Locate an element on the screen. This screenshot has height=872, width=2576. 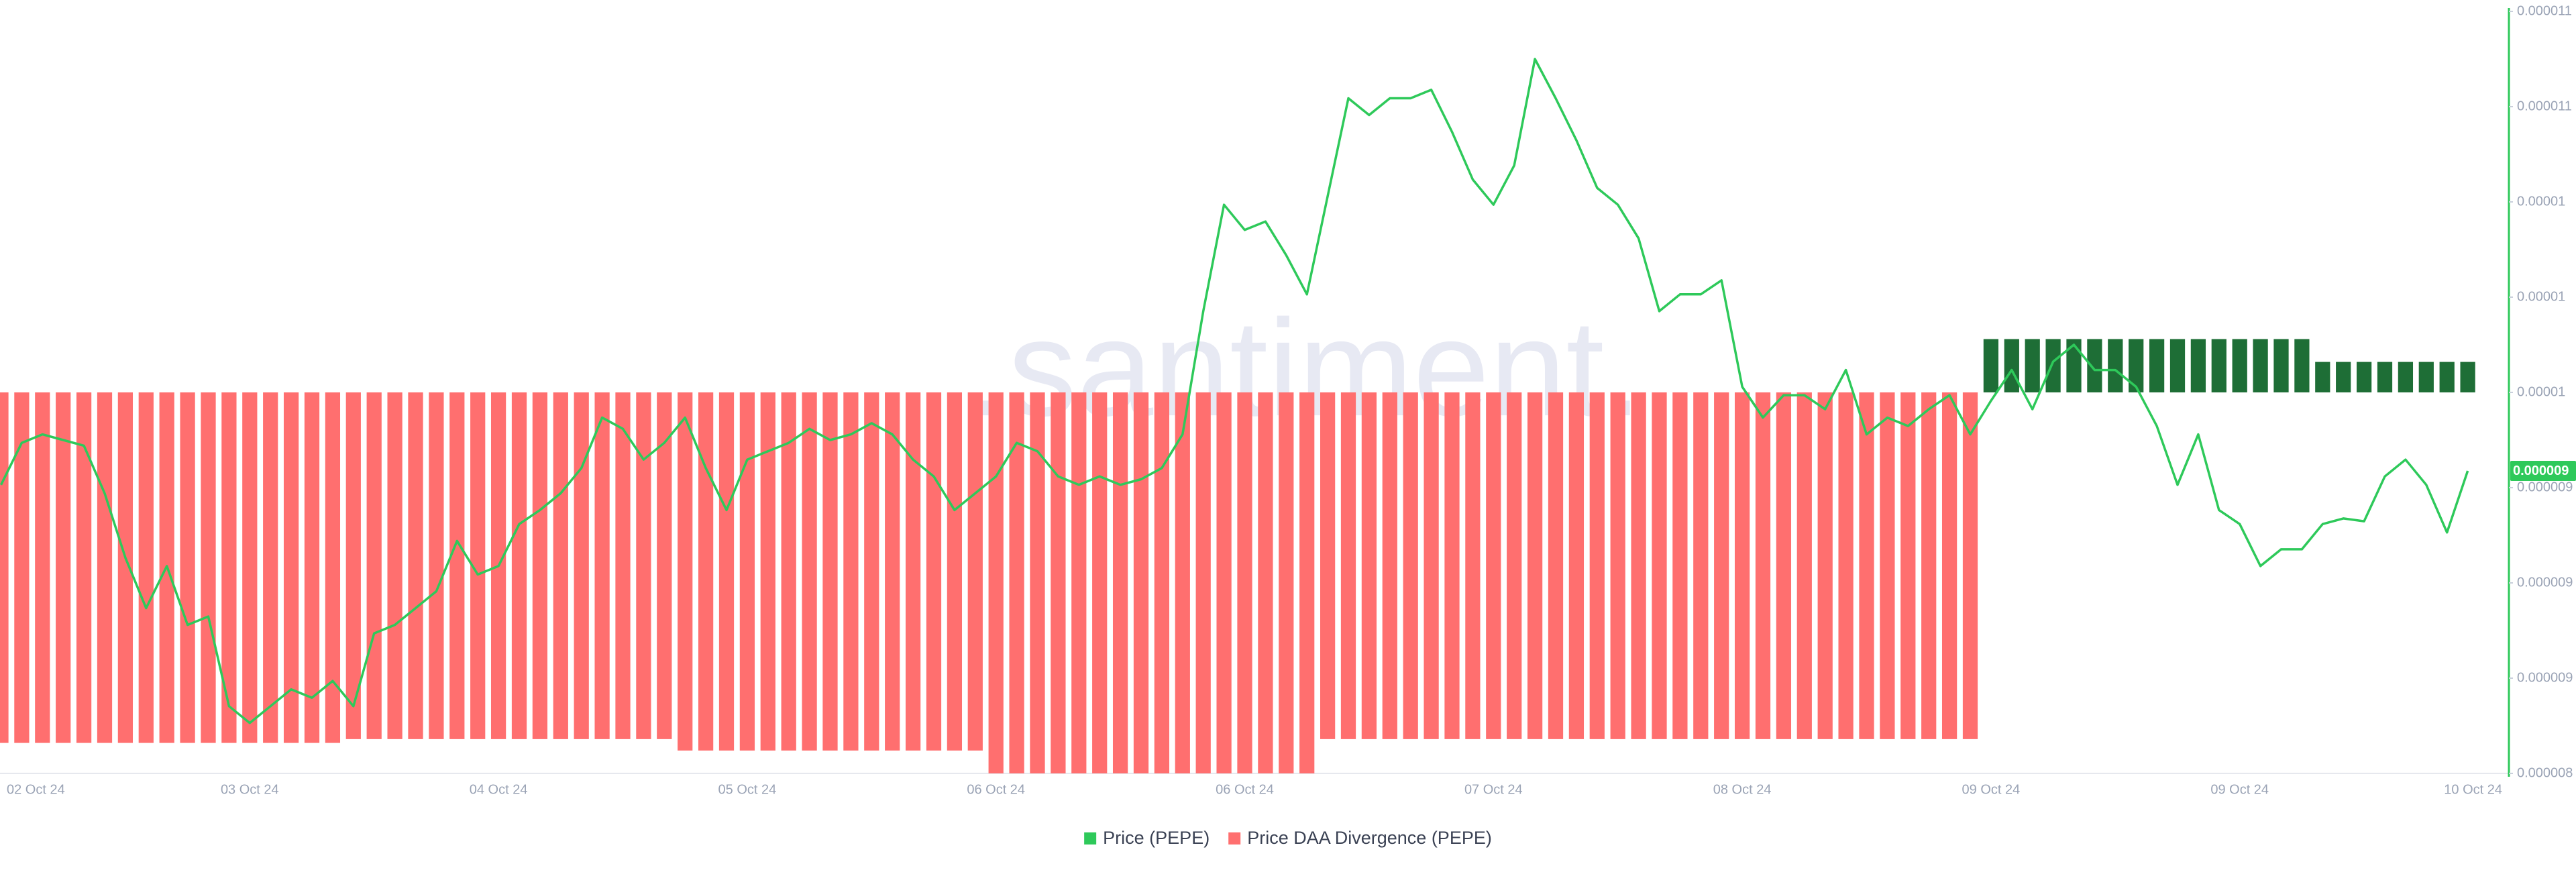
x-tick-label: 08 Oct 24 is located at coordinates (1742, 790).